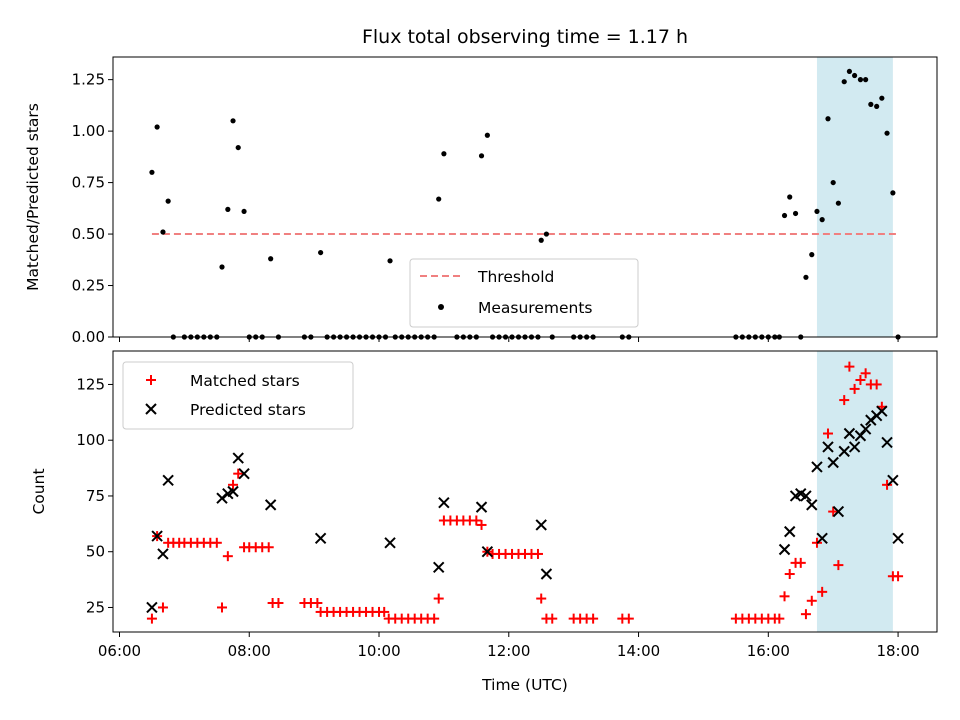 The width and height of the screenshot is (960, 720). I want to click on y-tick-label: 0.00, so click(88, 337).